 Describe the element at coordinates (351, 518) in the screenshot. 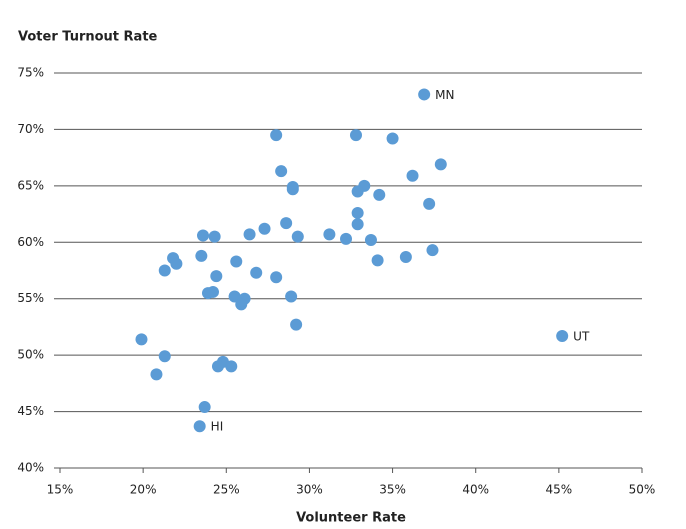

I see `x-axis-title: Volunteer Rate` at that location.